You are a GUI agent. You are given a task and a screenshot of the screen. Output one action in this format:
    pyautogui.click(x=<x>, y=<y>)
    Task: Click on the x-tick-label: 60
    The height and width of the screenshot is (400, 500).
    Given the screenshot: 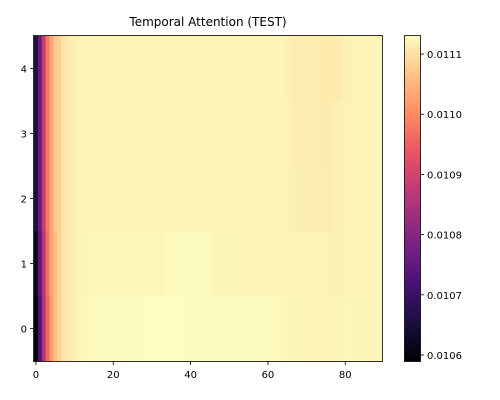 What is the action you would take?
    pyautogui.click(x=268, y=375)
    